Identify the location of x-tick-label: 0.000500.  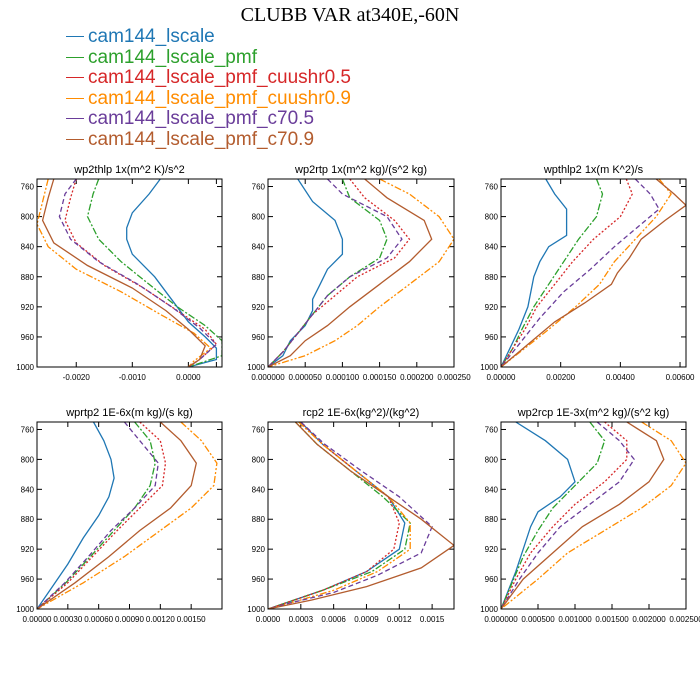
(538, 619).